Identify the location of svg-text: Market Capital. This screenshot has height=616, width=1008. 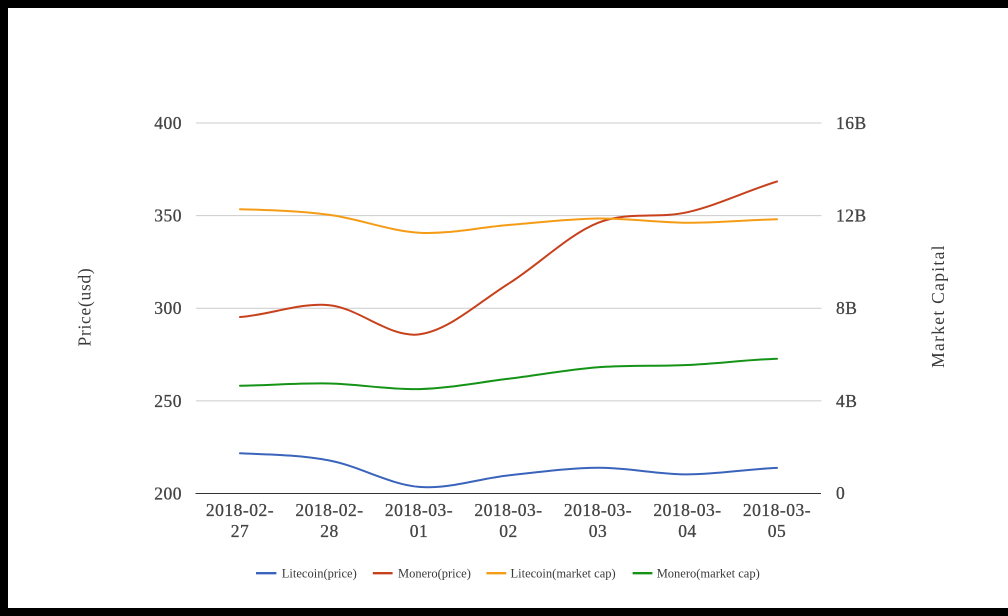
(938, 306).